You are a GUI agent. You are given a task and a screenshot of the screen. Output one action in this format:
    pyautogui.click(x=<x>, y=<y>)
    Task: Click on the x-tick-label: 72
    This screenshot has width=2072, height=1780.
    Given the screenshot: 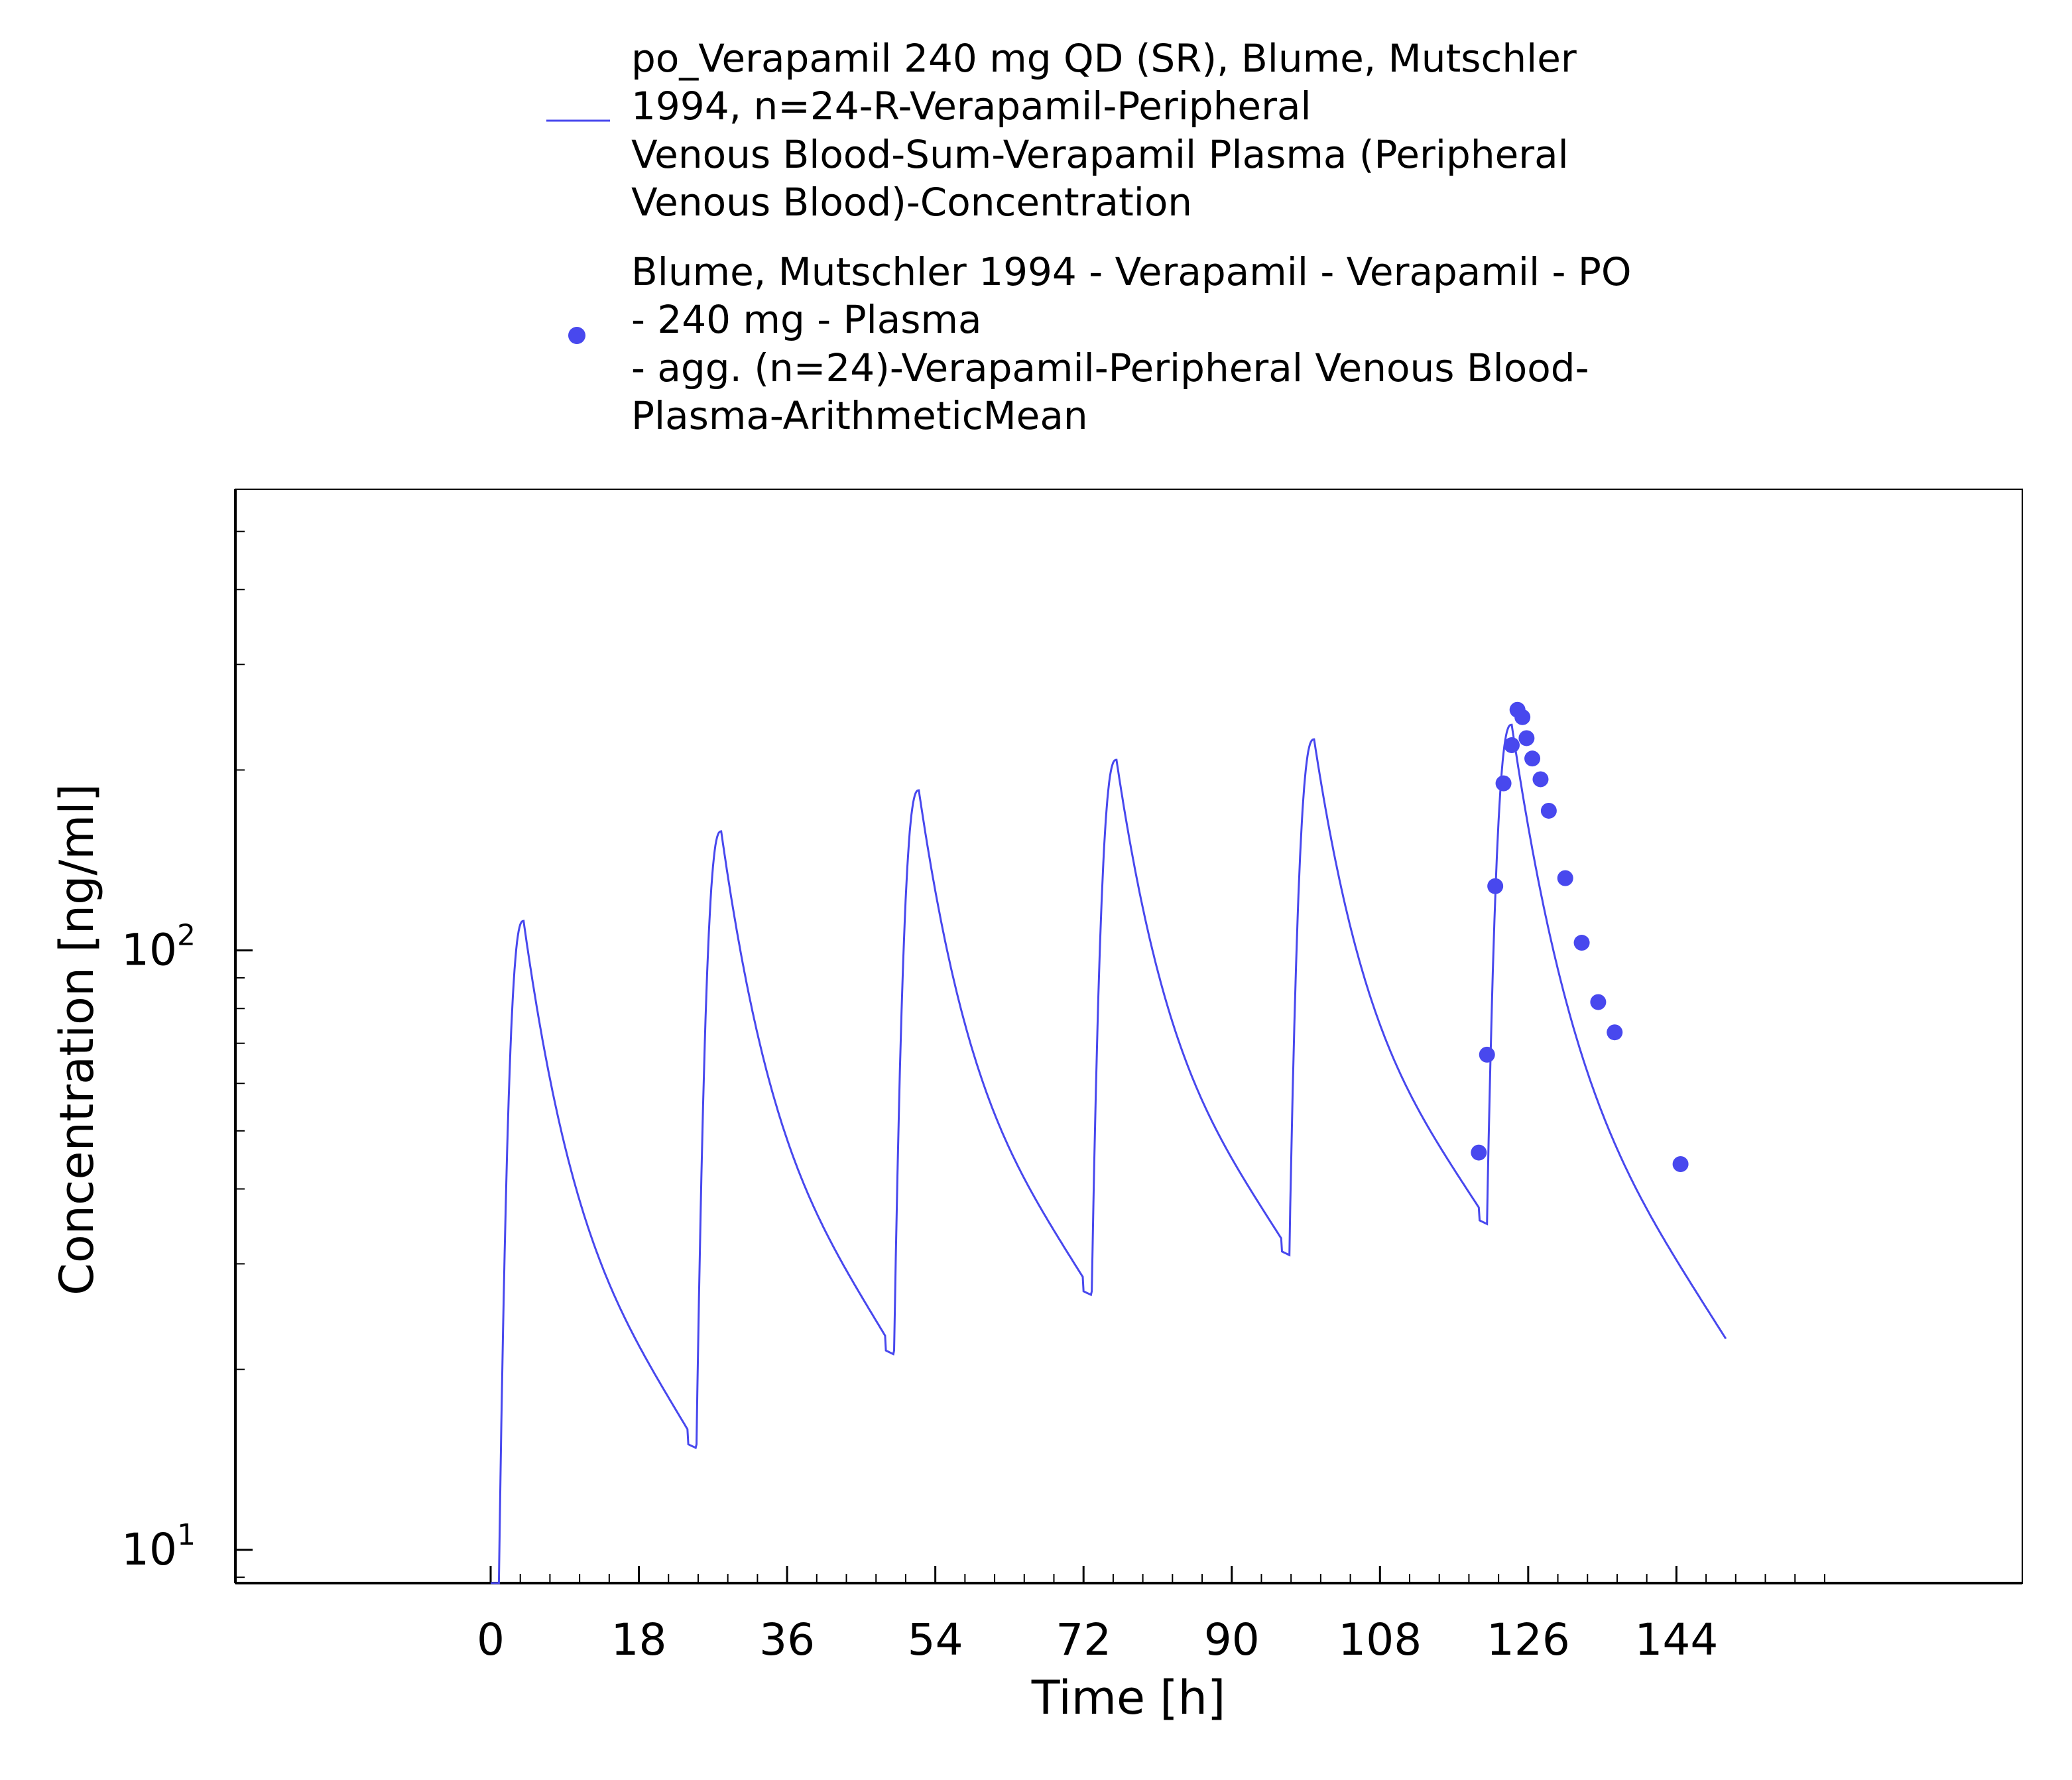 What is the action you would take?
    pyautogui.click(x=1083, y=1639)
    